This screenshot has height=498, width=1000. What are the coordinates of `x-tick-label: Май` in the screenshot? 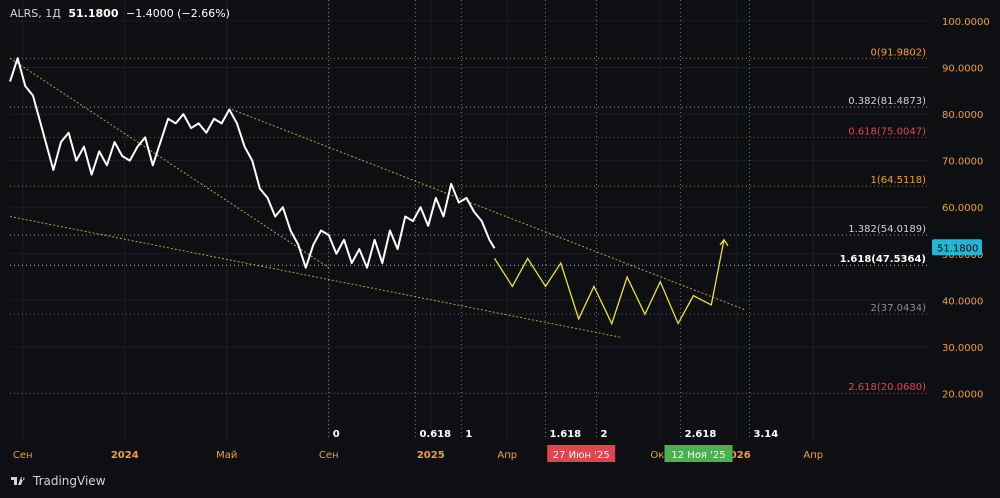 It's located at (226, 455).